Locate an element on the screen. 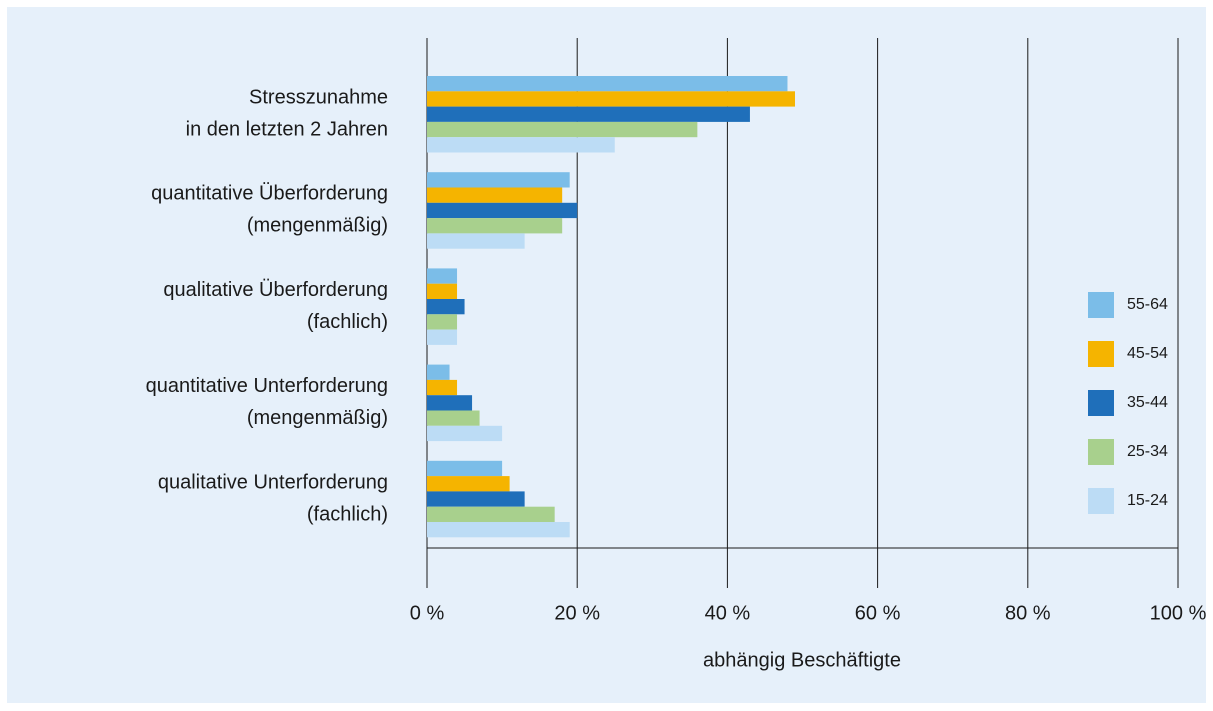 The height and width of the screenshot is (711, 1213). x-tick-label: 60 % is located at coordinates (878, 613).